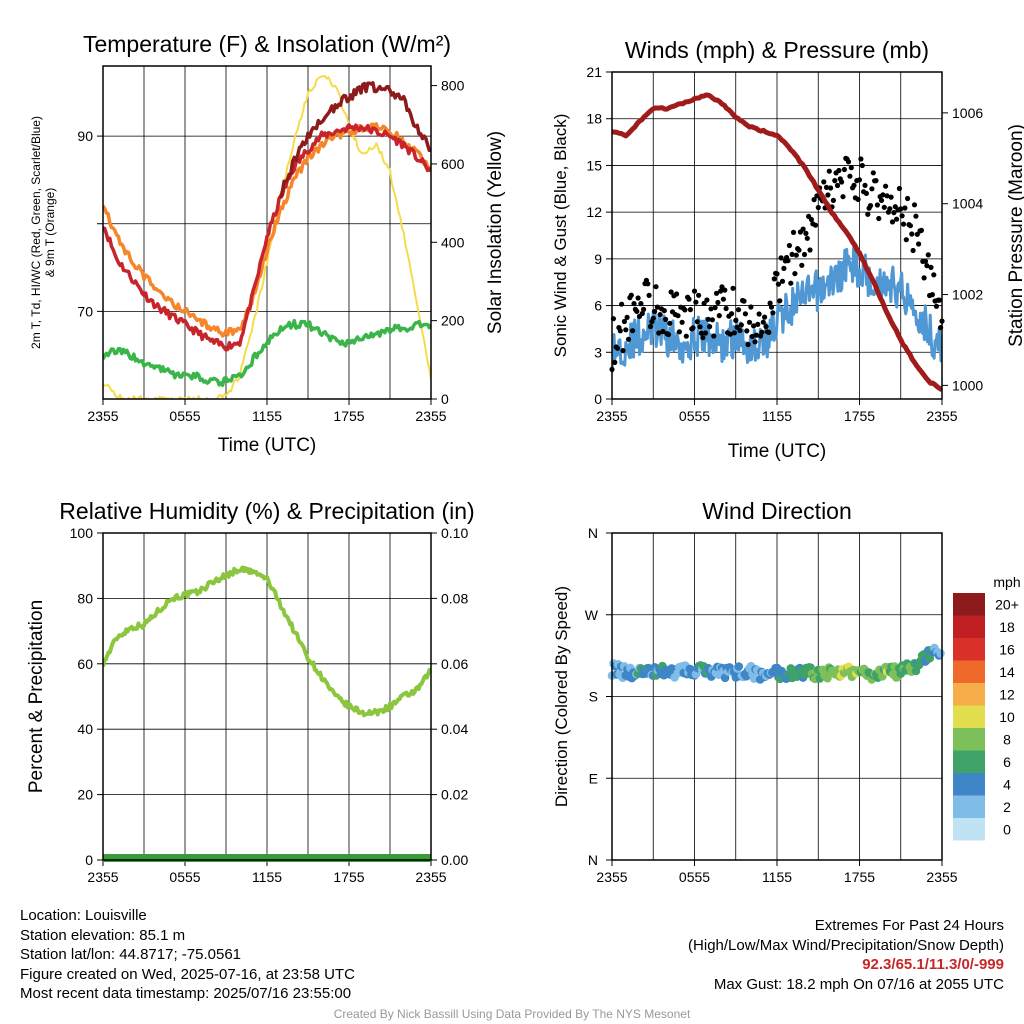 The height and width of the screenshot is (1024, 1024). I want to click on station-latlon: Station lat/lon: 44.8717; -75.0561, so click(131, 954).